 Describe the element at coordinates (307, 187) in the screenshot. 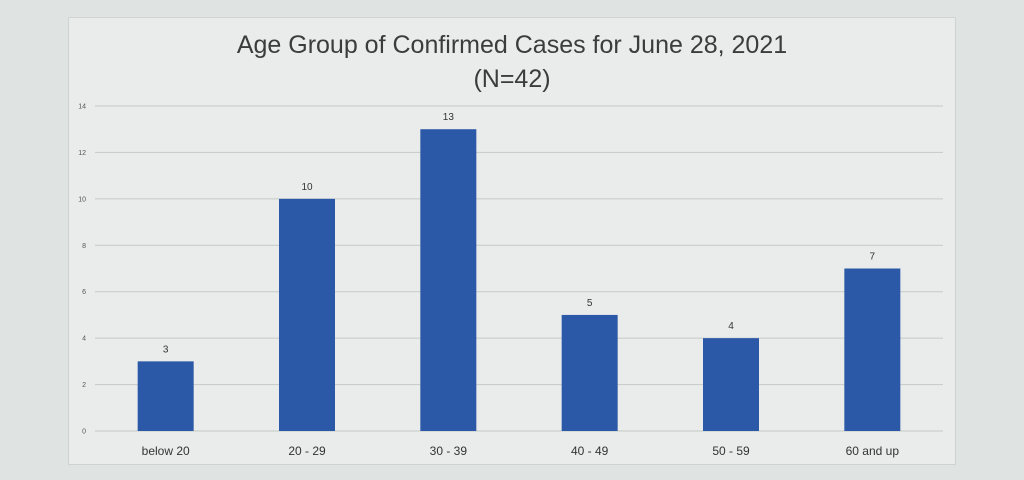

I see `data-label: 10` at that location.